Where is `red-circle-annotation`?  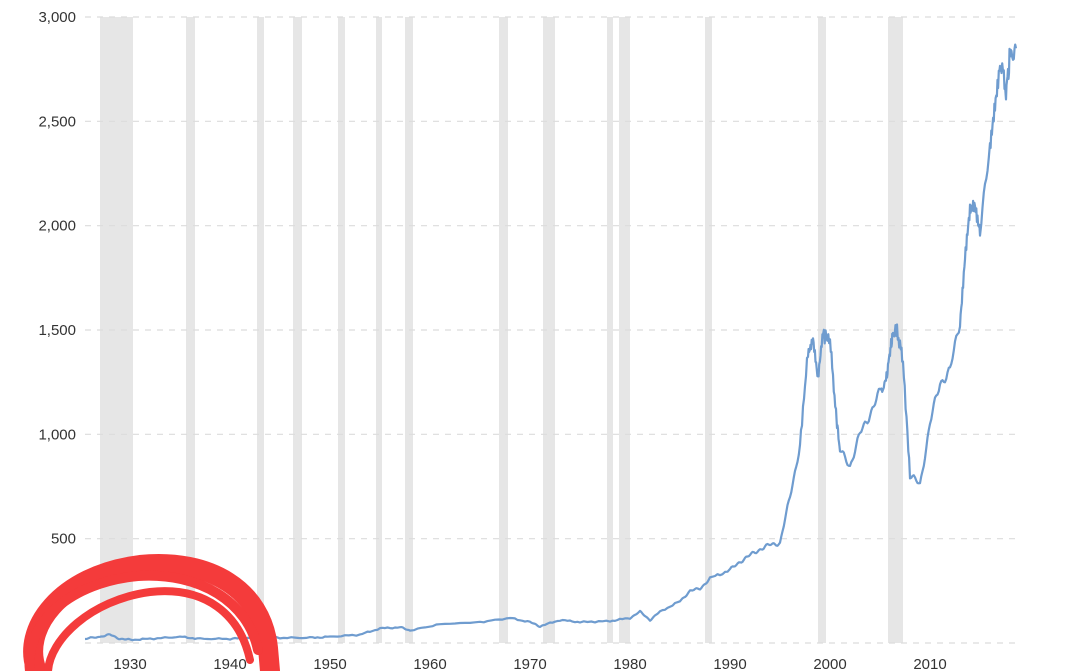 red-circle-annotation is located at coordinates (151, 612).